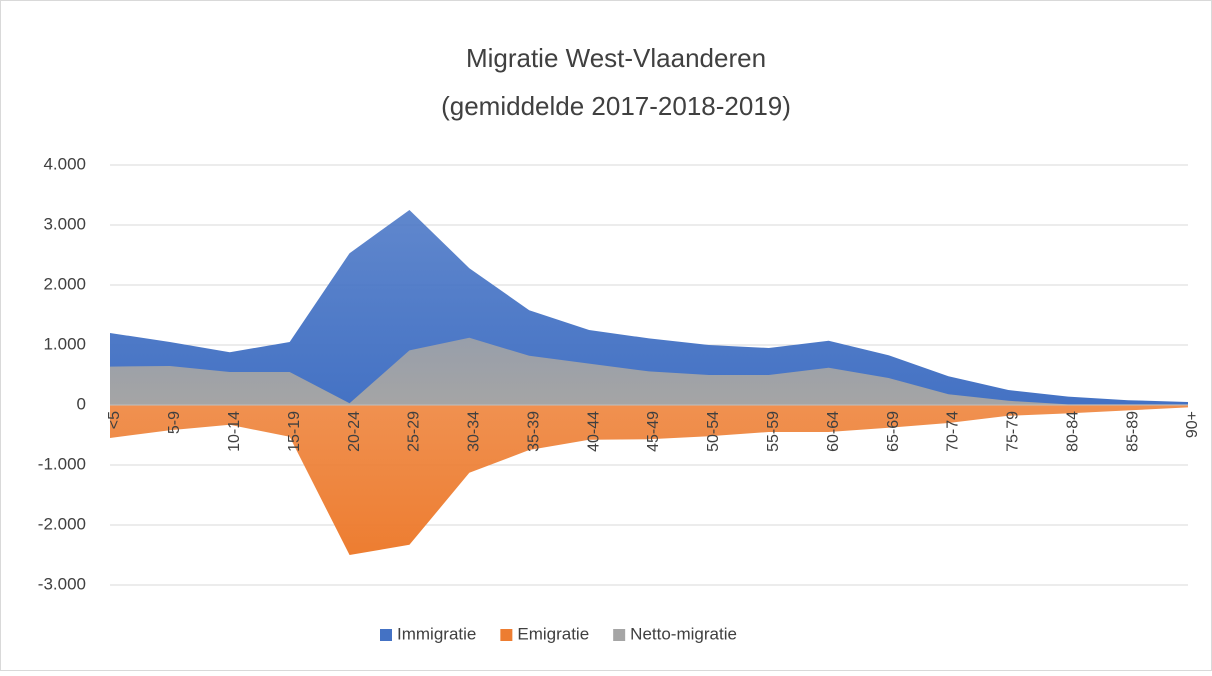  I want to click on legend-label: Immigratie, so click(436, 633).